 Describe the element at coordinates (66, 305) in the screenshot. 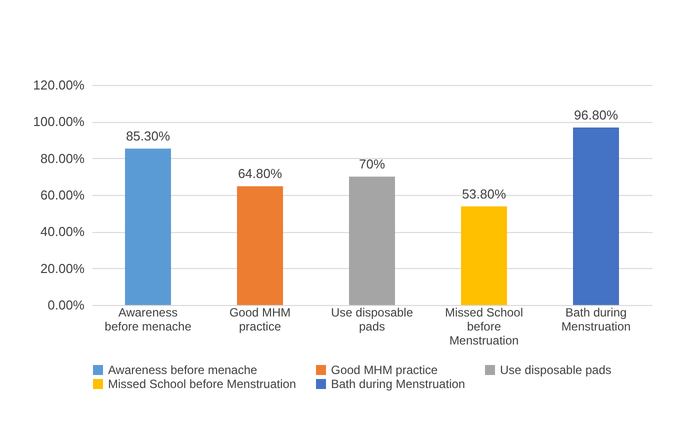

I see `y-tick-label: 0.00%` at that location.